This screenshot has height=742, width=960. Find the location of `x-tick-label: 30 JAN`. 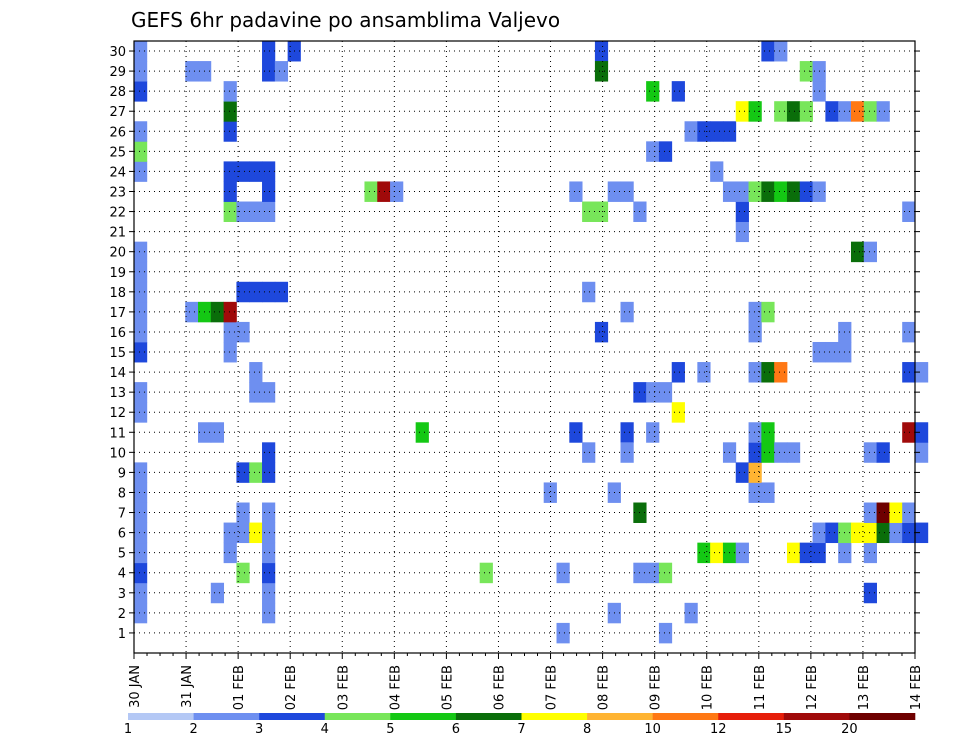

x-tick-label: 30 JAN is located at coordinates (135, 686).